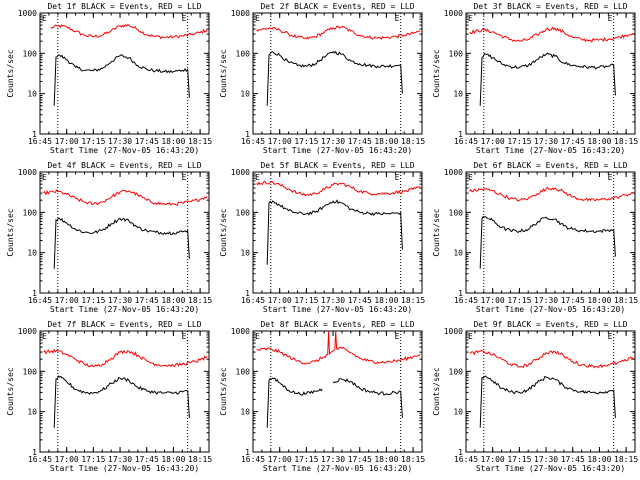 The width and height of the screenshot is (640, 480). Describe the element at coordinates (124, 6) in the screenshot. I see `chart-title: Det 1f BLACK = Events, RED = LLD` at that location.